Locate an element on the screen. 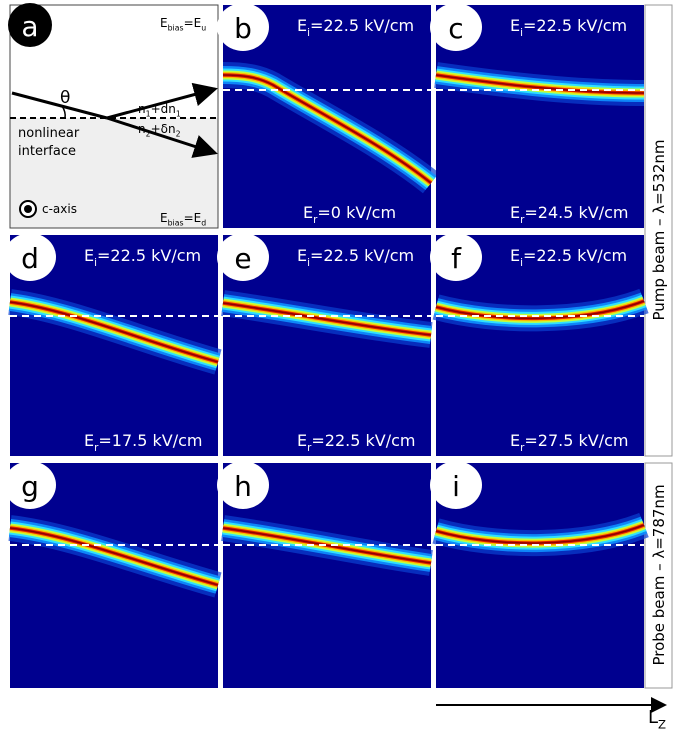 The width and height of the screenshot is (674, 729). panel-letter: c is located at coordinates (455, 28).